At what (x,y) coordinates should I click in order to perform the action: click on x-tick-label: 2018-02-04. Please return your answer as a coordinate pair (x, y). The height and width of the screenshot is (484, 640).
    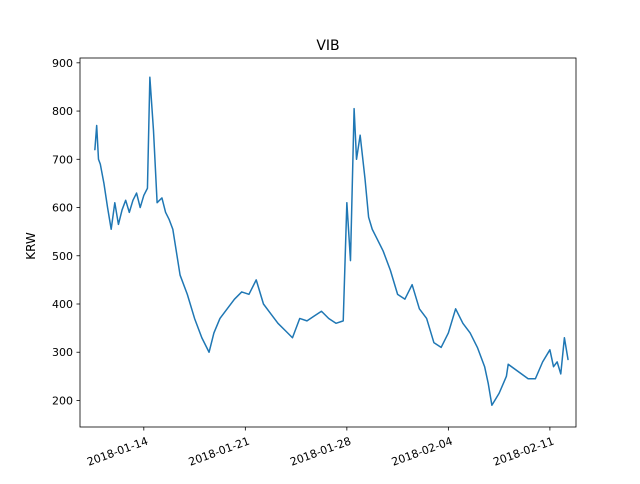
    Looking at the image, I should click on (422, 452).